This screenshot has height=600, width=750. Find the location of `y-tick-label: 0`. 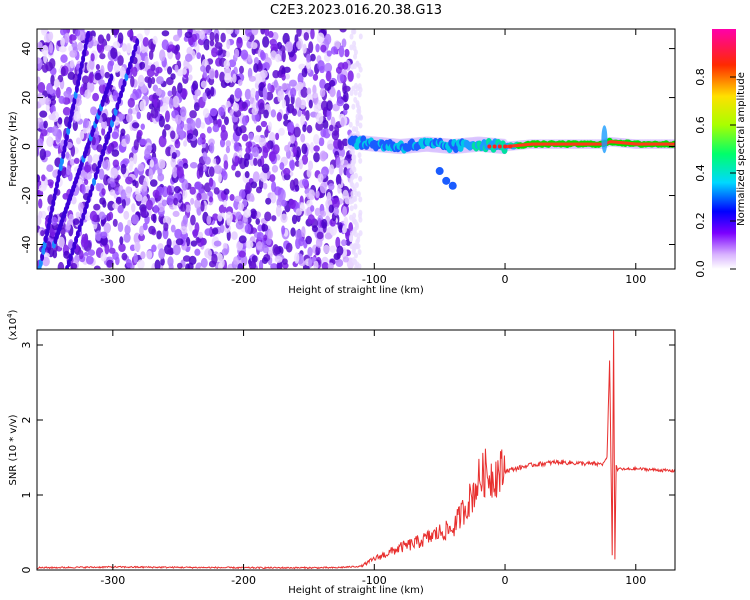

y-tick-label: 0 is located at coordinates (26, 570).